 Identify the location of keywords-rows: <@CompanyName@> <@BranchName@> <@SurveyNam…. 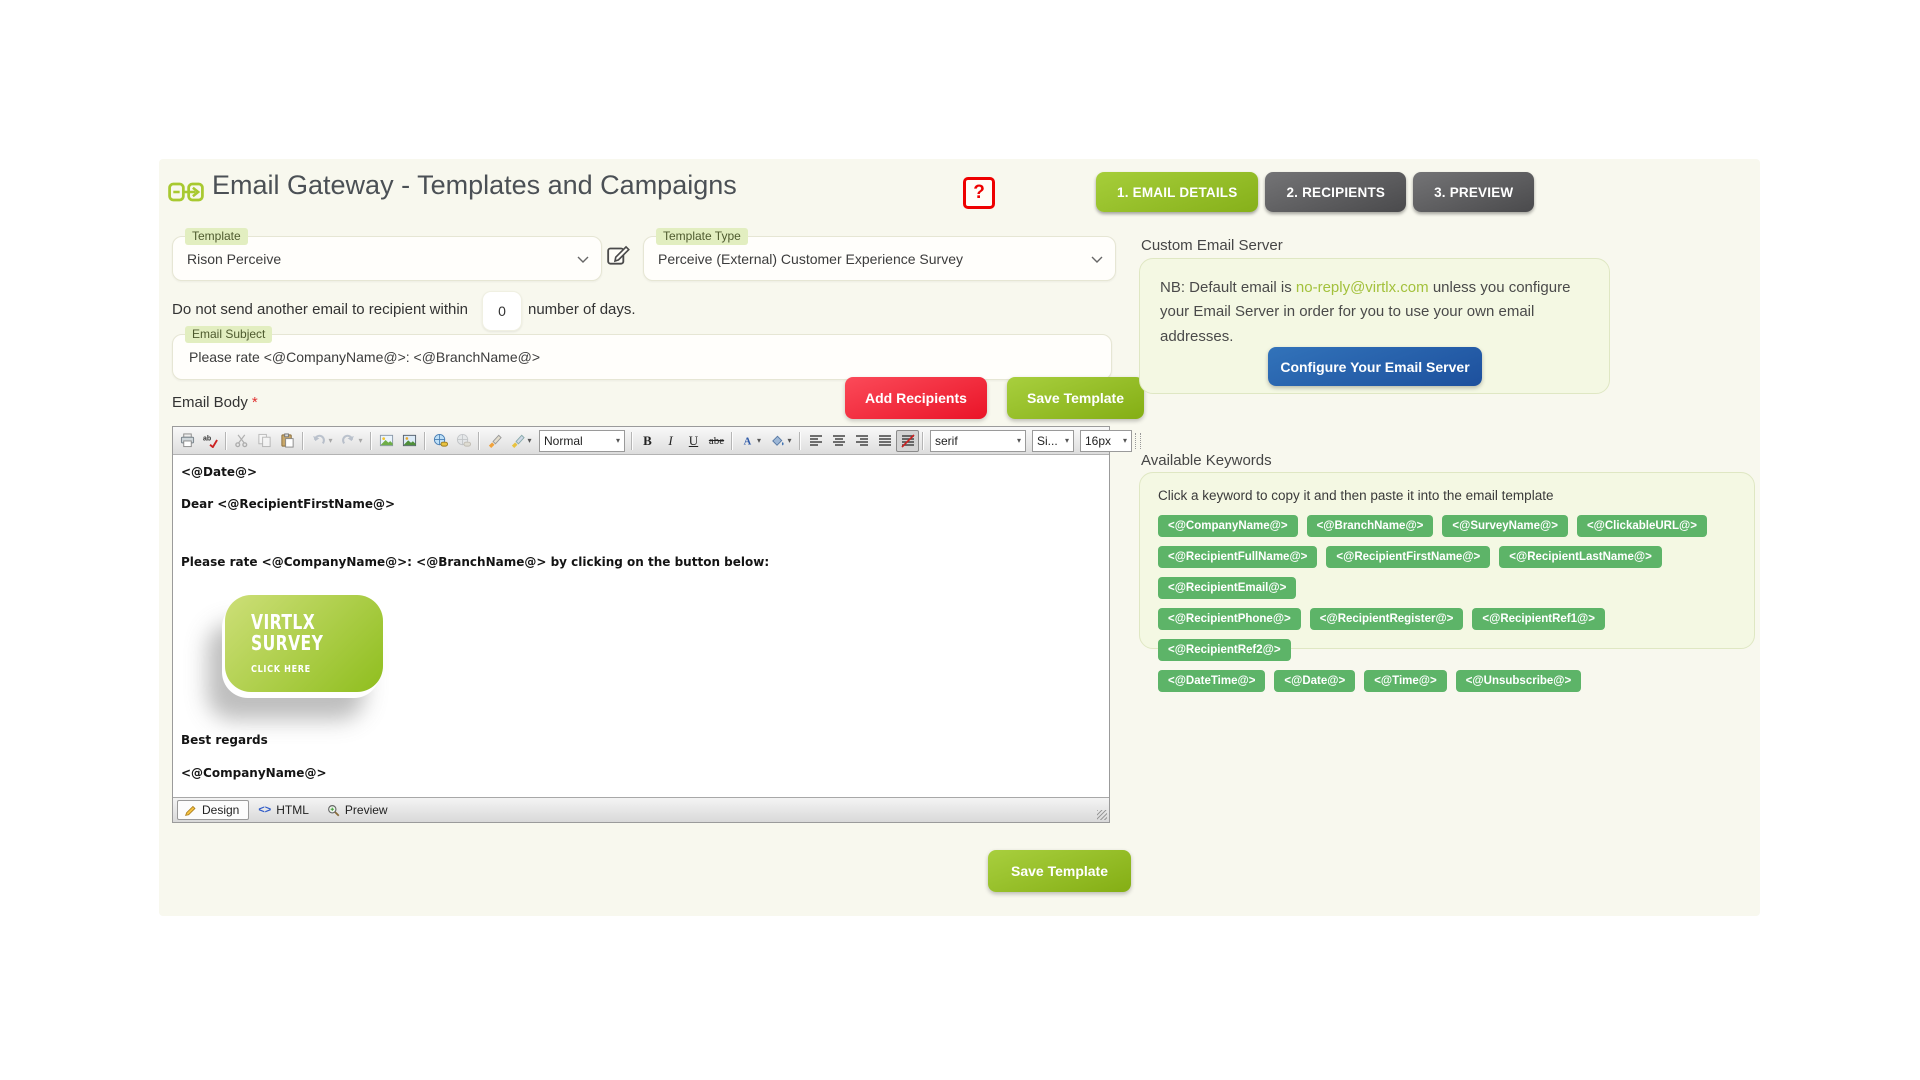
(1447, 603).